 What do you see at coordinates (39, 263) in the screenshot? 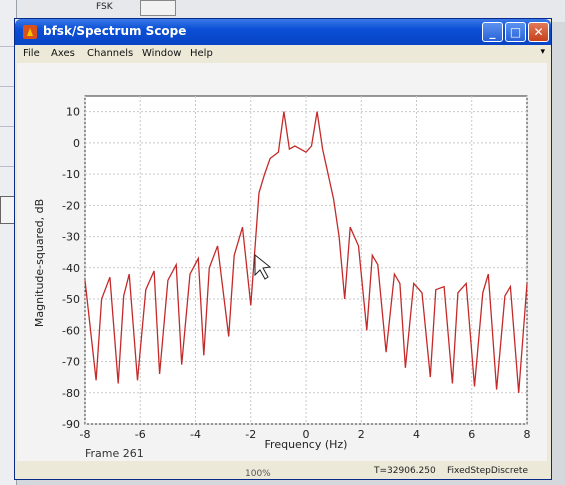
I see `y-axis-label: Magnitude-squared, dB` at bounding box center [39, 263].